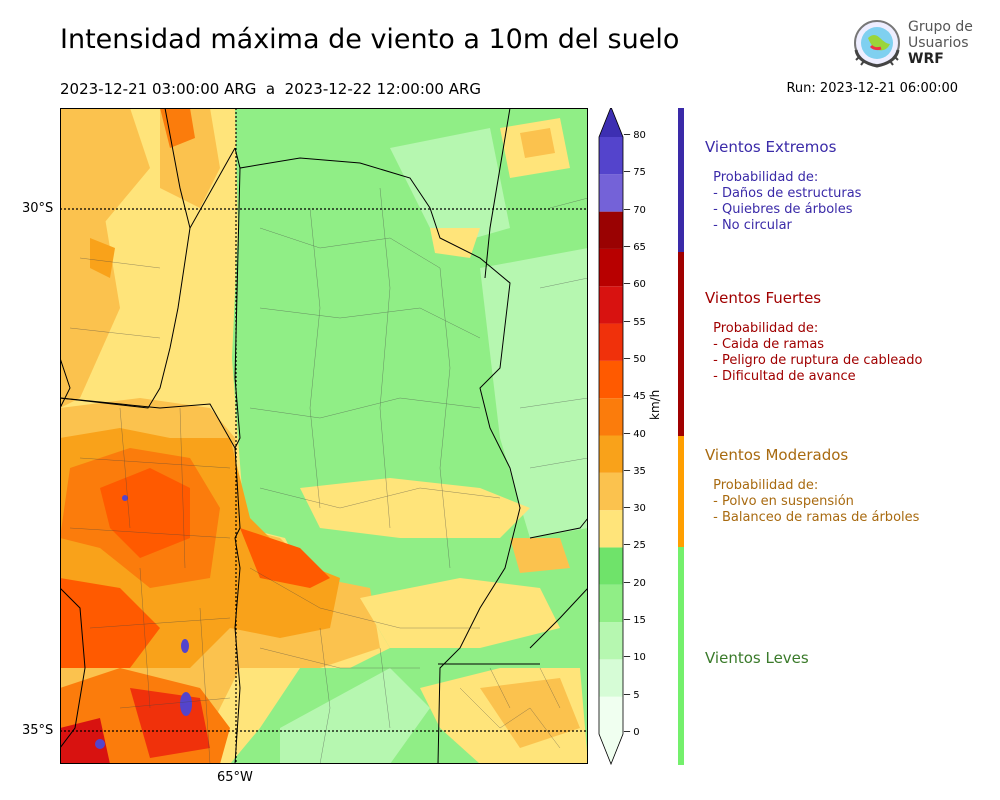  I want to click on colorbar-tick-label: ─ 10, so click(635, 658).